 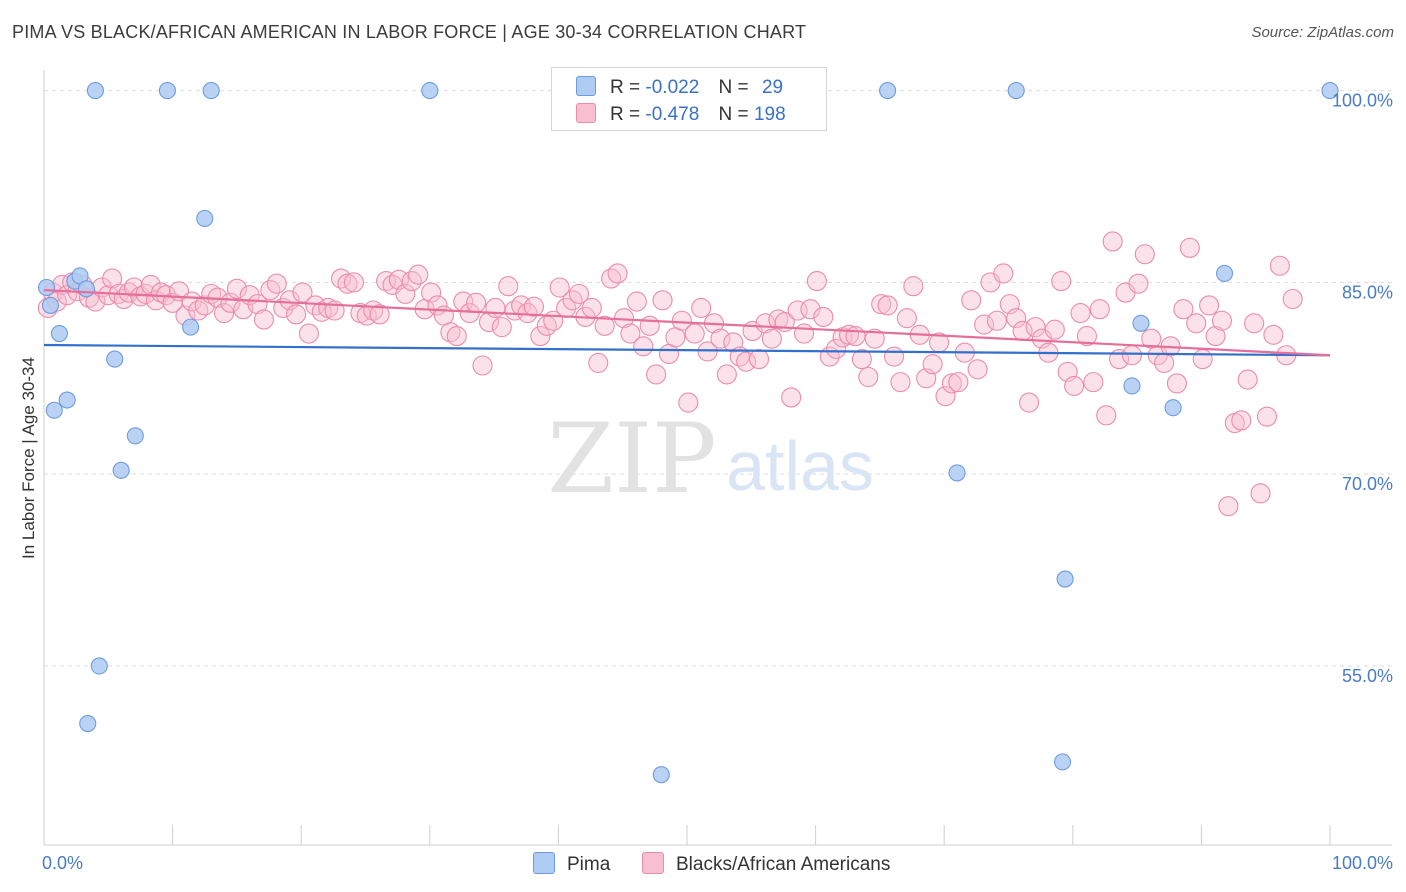 I want to click on black-r-value: -0.478, so click(x=672, y=114).